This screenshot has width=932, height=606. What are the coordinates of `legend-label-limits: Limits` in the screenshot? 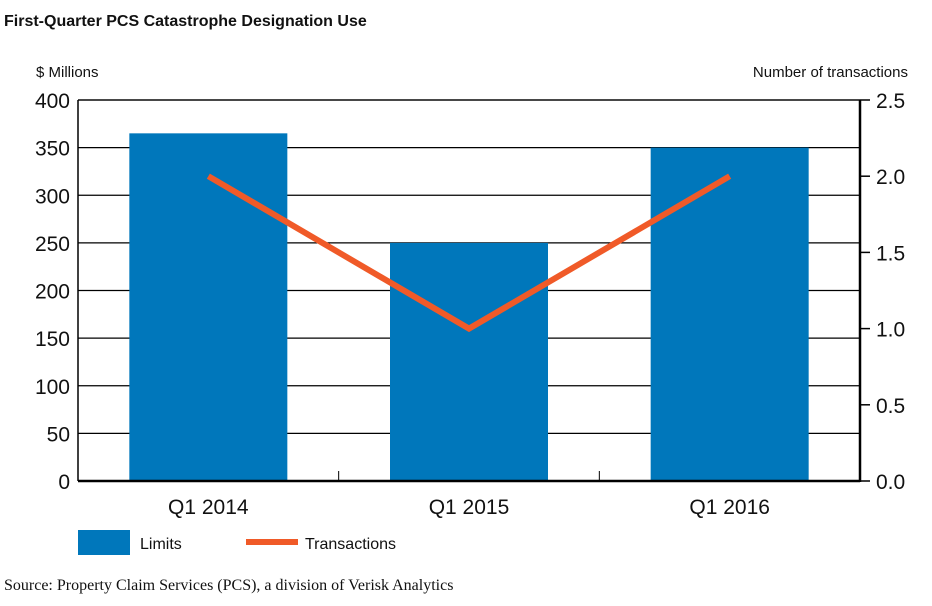 It's located at (161, 544).